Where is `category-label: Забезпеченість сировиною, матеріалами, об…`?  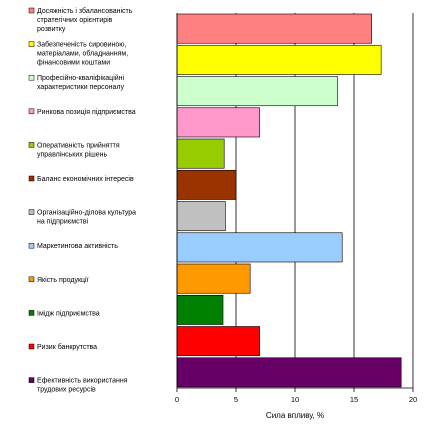 category-label: Забезпеченість сировиною, матеріалами, об… is located at coordinates (82, 54).